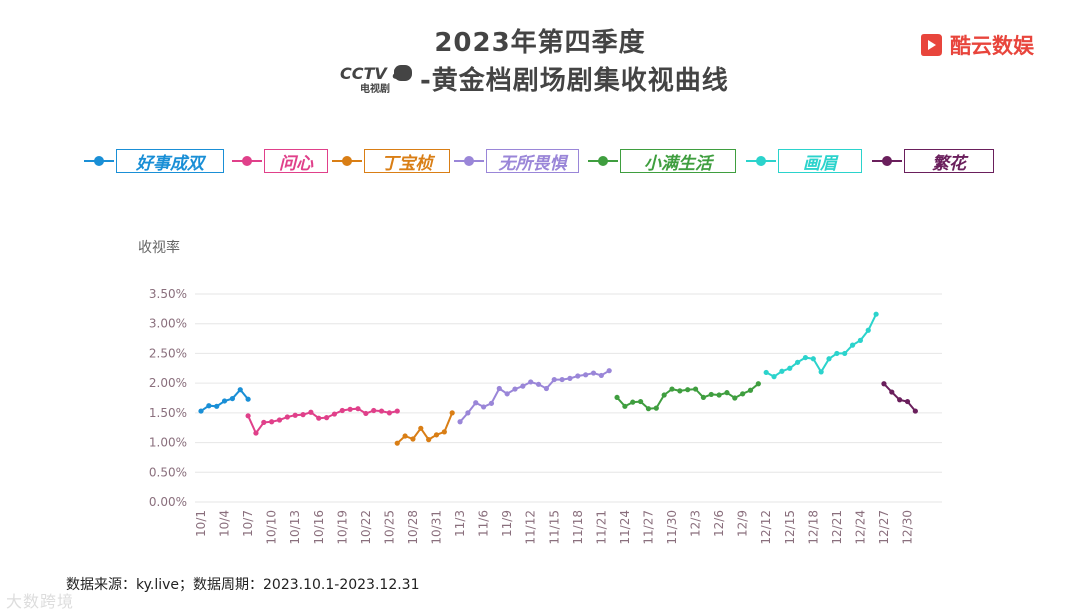  What do you see at coordinates (248, 523) in the screenshot?
I see `x-tick-label: 10/7` at bounding box center [248, 523].